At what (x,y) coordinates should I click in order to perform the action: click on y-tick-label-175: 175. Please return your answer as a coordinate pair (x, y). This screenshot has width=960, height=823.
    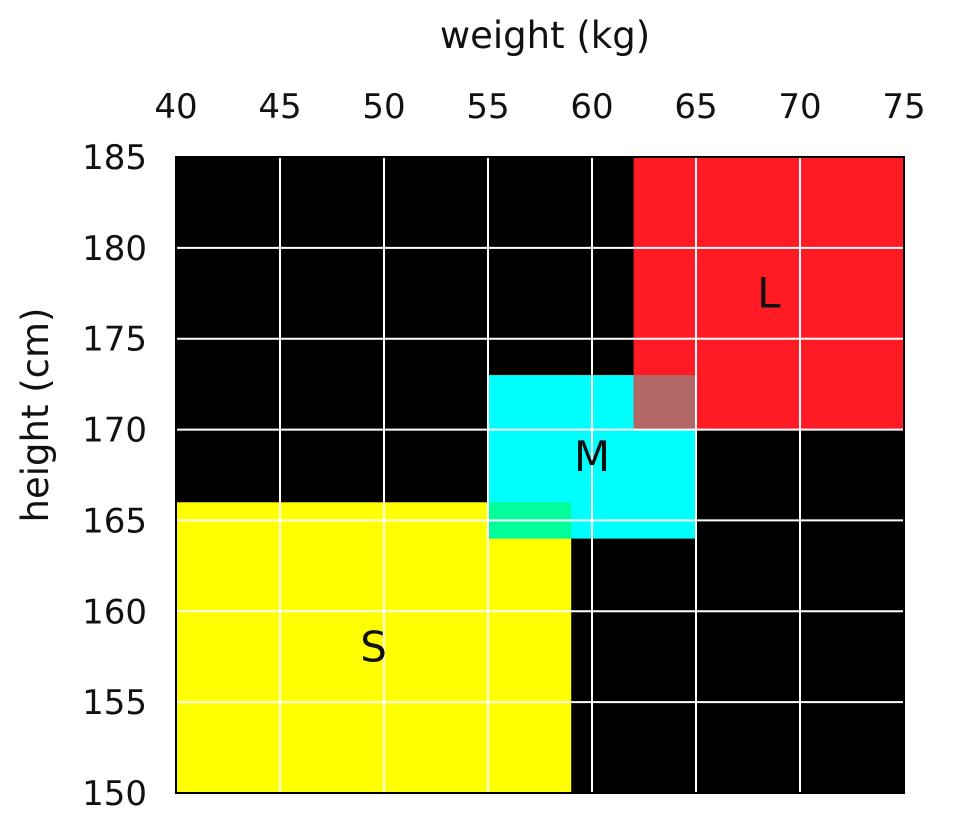
    Looking at the image, I should click on (114, 340).